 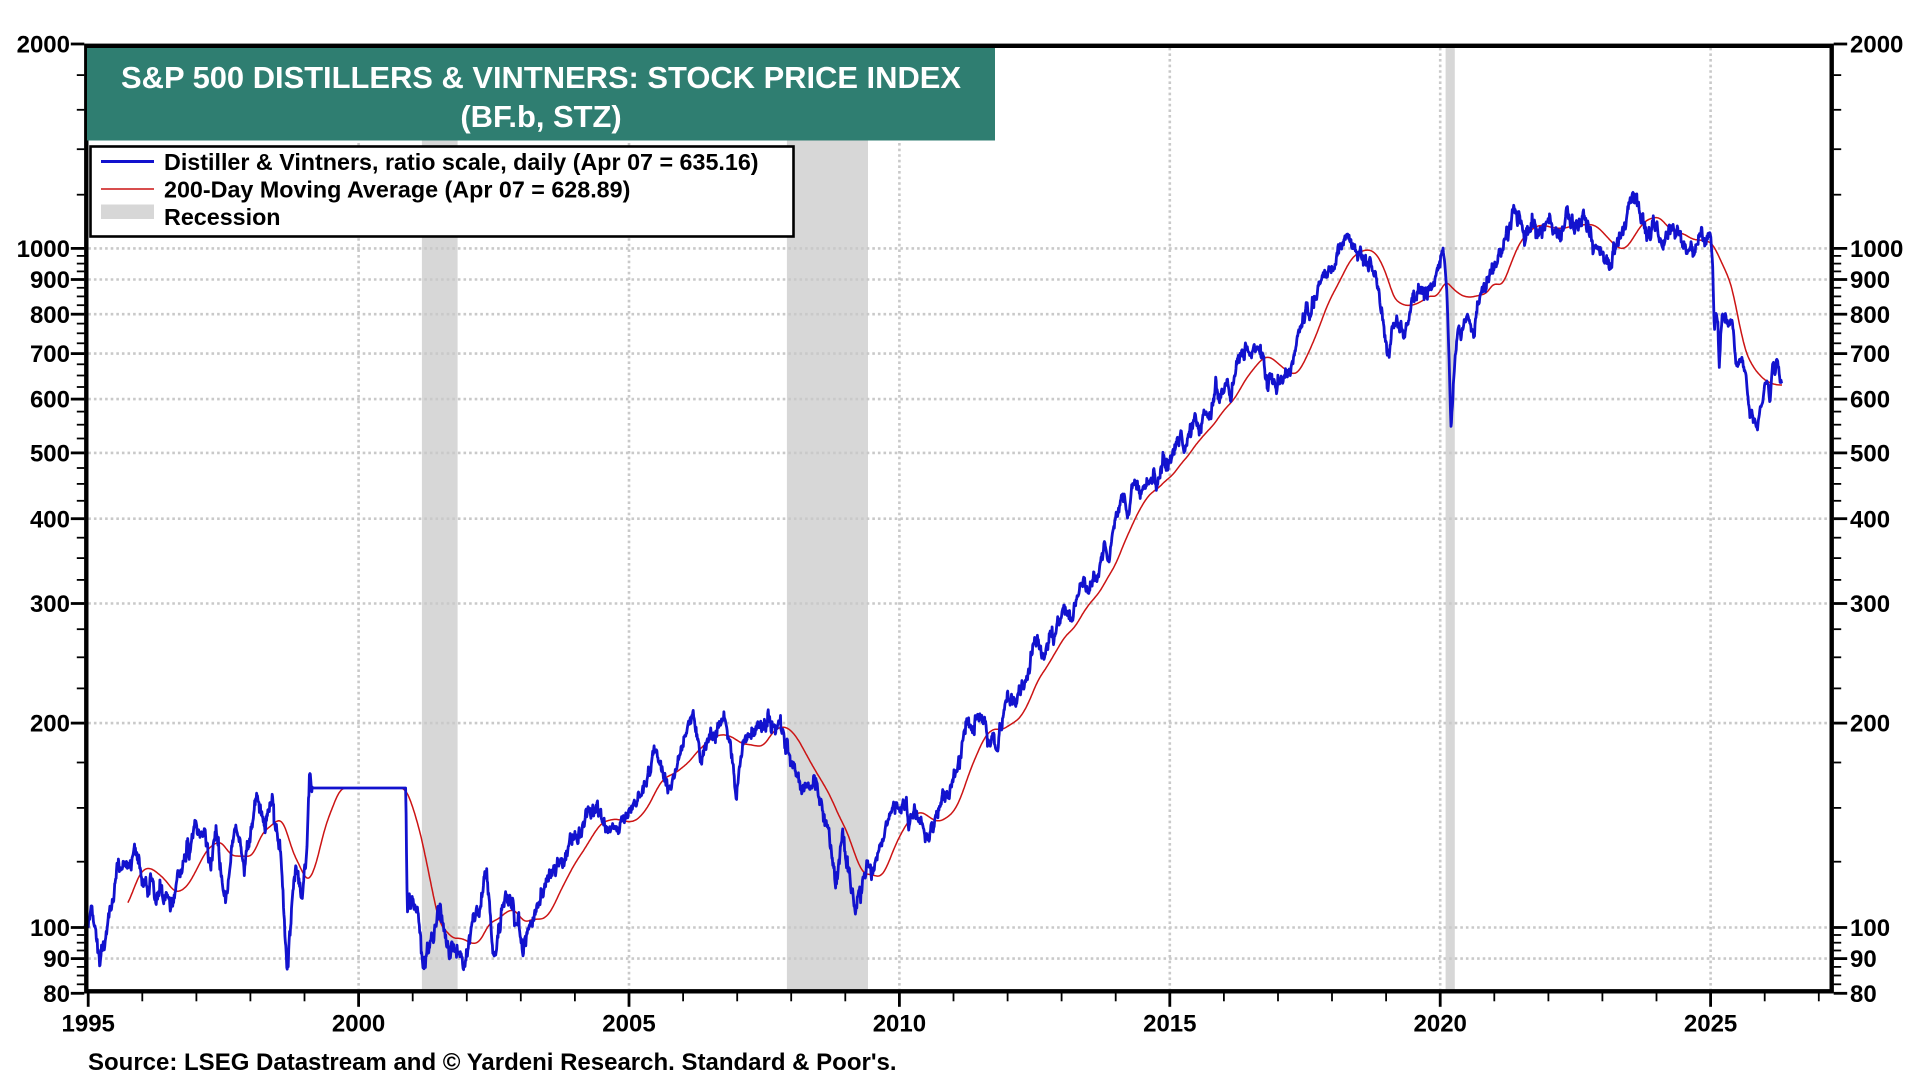 What do you see at coordinates (222, 217) in the screenshot?
I see `svg-text: Recession` at bounding box center [222, 217].